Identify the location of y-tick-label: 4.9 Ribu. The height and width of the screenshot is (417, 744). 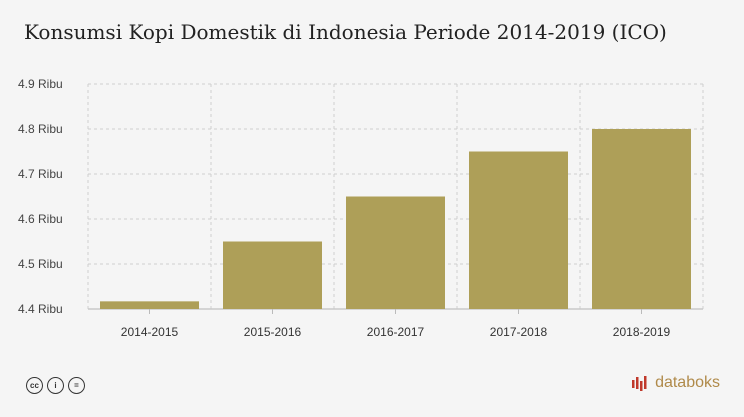
(40, 84).